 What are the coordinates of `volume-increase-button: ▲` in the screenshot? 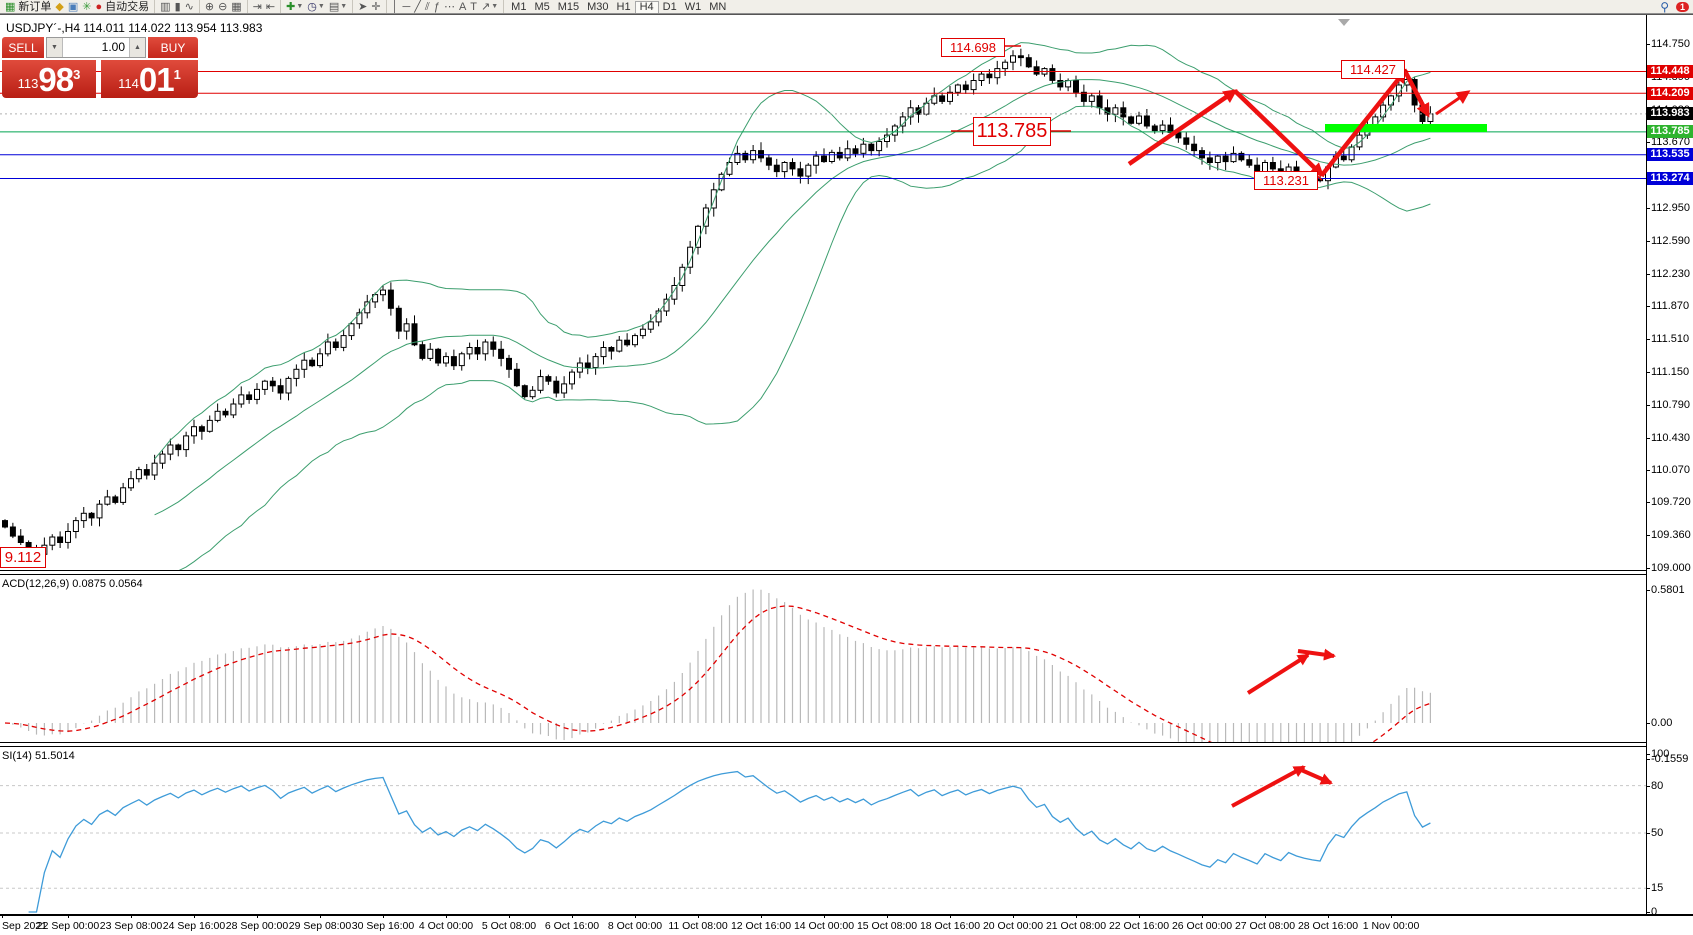 It's located at (137, 47).